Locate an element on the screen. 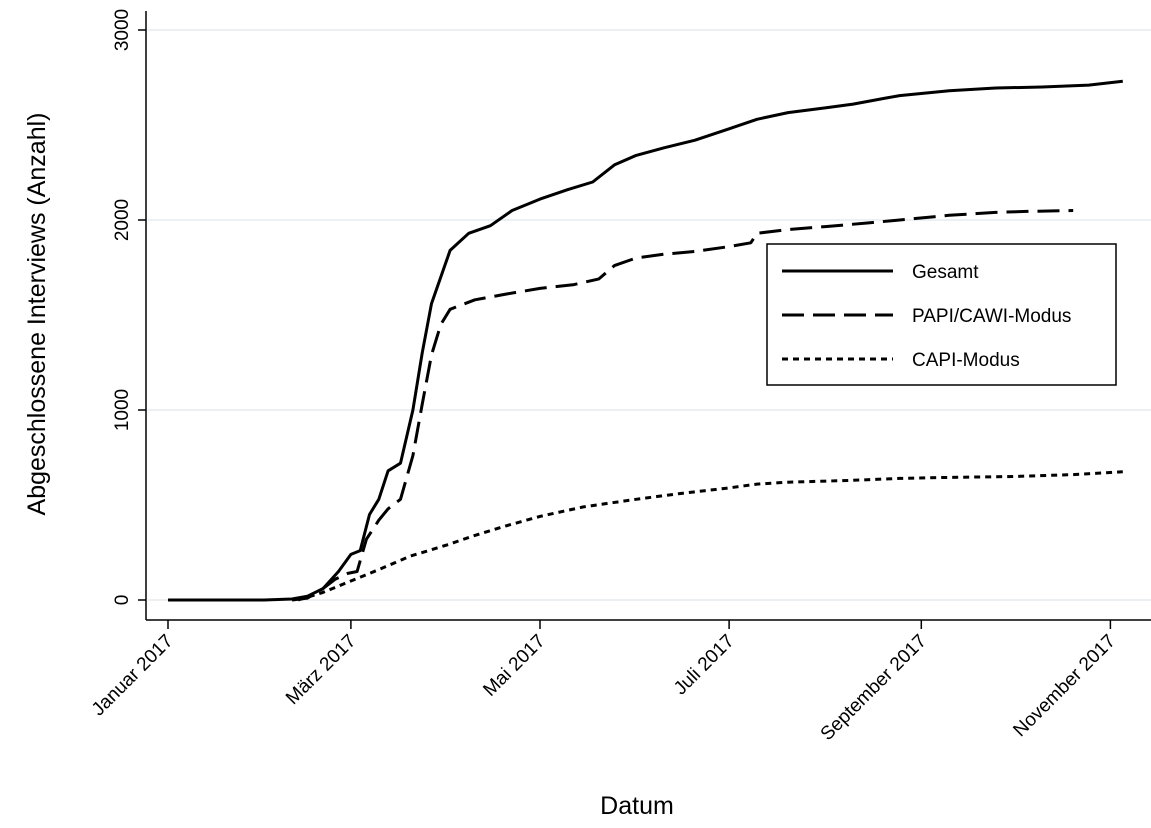 The height and width of the screenshot is (828, 1151). legend-label: CAPI-Modus is located at coordinates (966, 360).